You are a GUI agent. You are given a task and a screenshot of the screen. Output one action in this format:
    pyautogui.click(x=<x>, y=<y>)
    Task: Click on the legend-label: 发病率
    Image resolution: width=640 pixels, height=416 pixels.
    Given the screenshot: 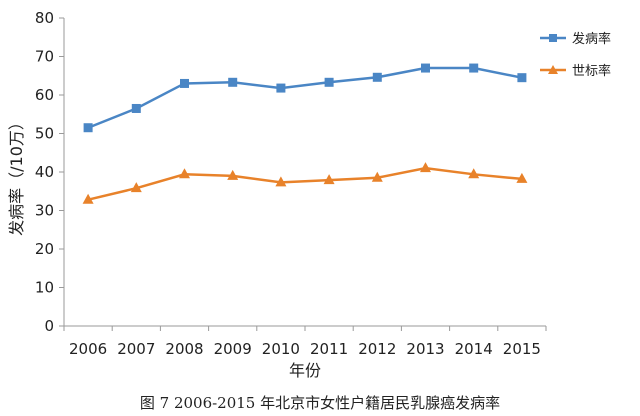 What is the action you would take?
    pyautogui.click(x=591, y=39)
    